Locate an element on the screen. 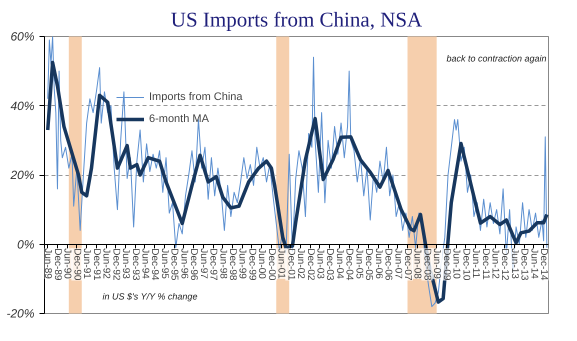 Image resolution: width=577 pixels, height=341 pixels. x-tick-label: Jun-96 is located at coordinates (184, 264).